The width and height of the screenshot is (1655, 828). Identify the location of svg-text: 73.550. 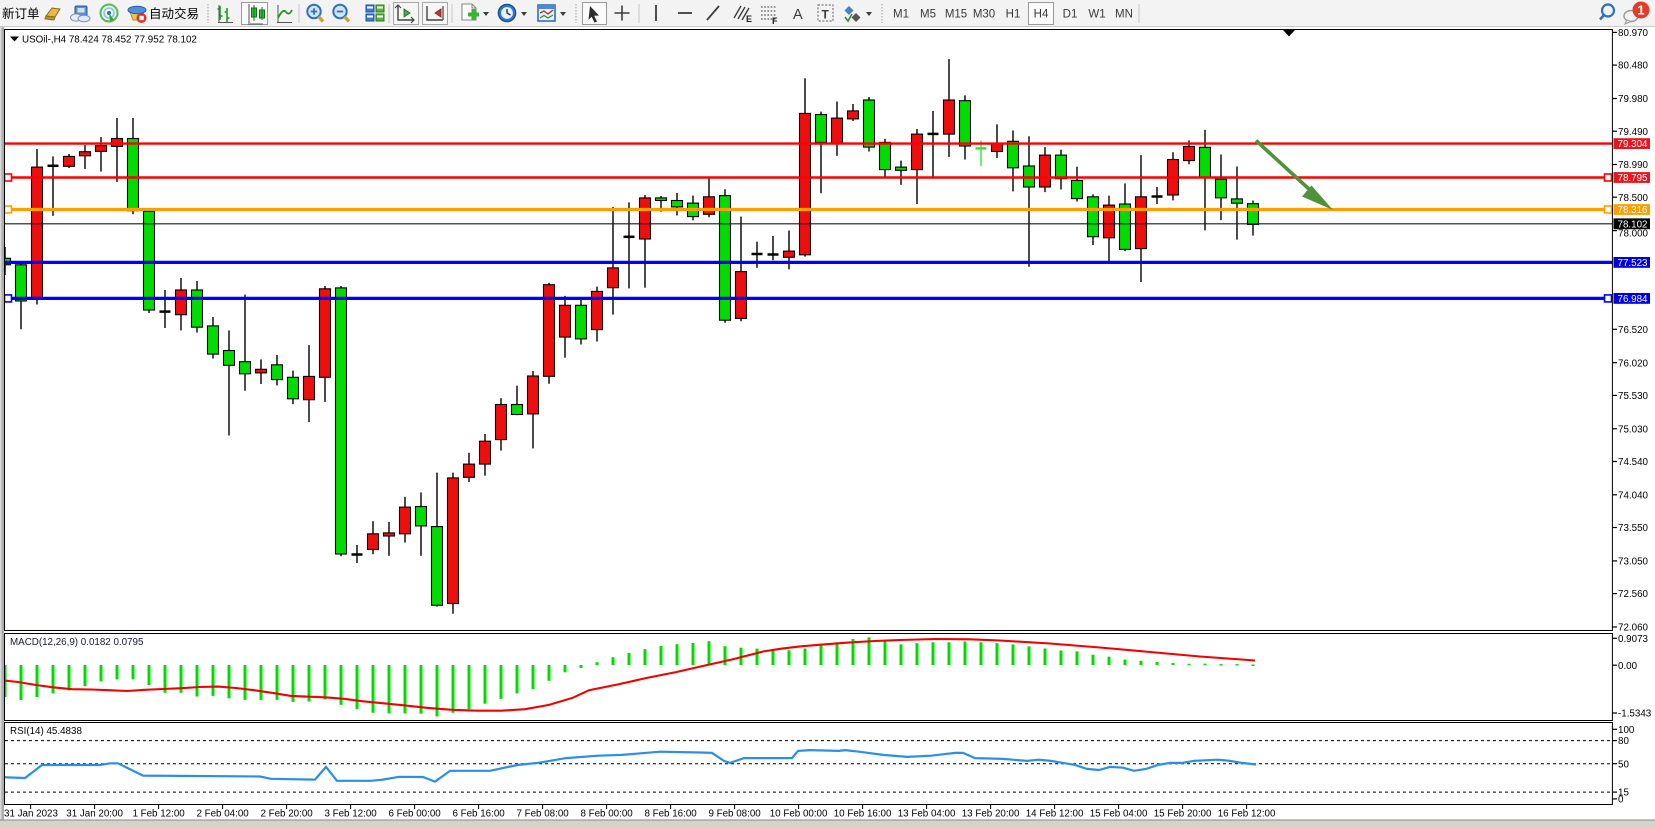
(1633, 528).